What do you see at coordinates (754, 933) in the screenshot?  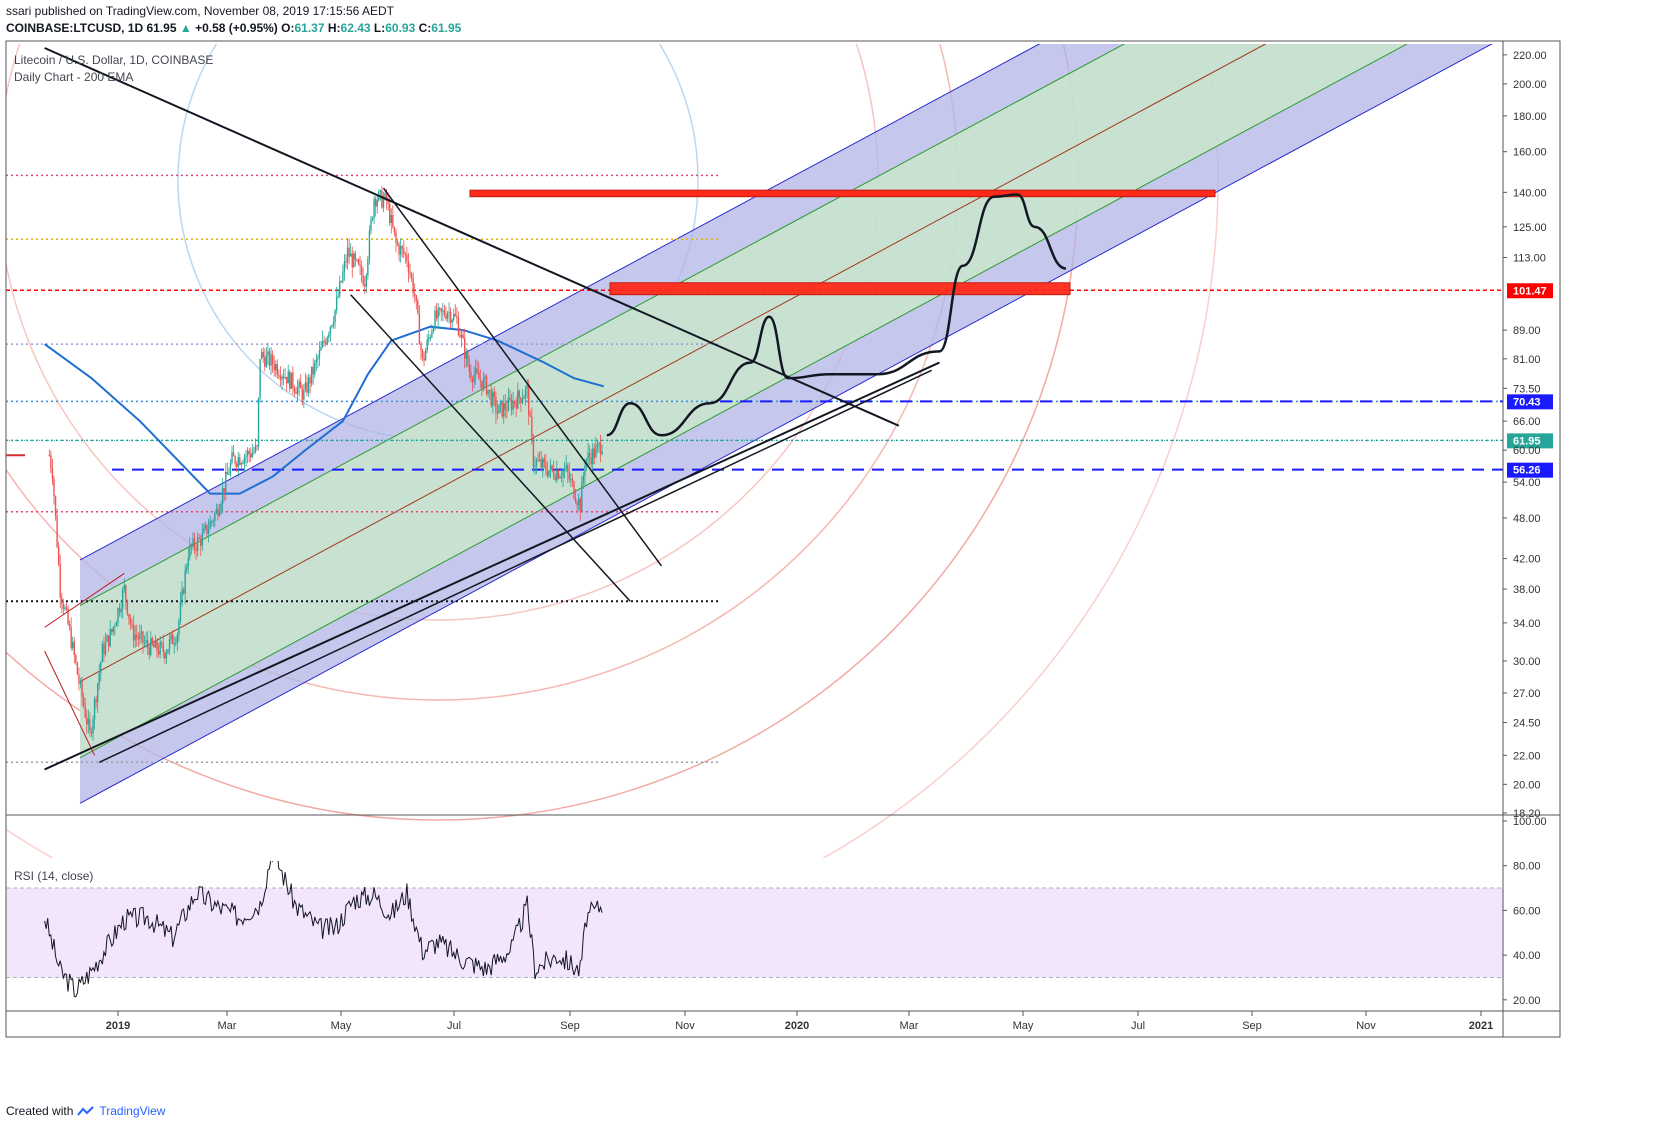 I see `rsi-band` at bounding box center [754, 933].